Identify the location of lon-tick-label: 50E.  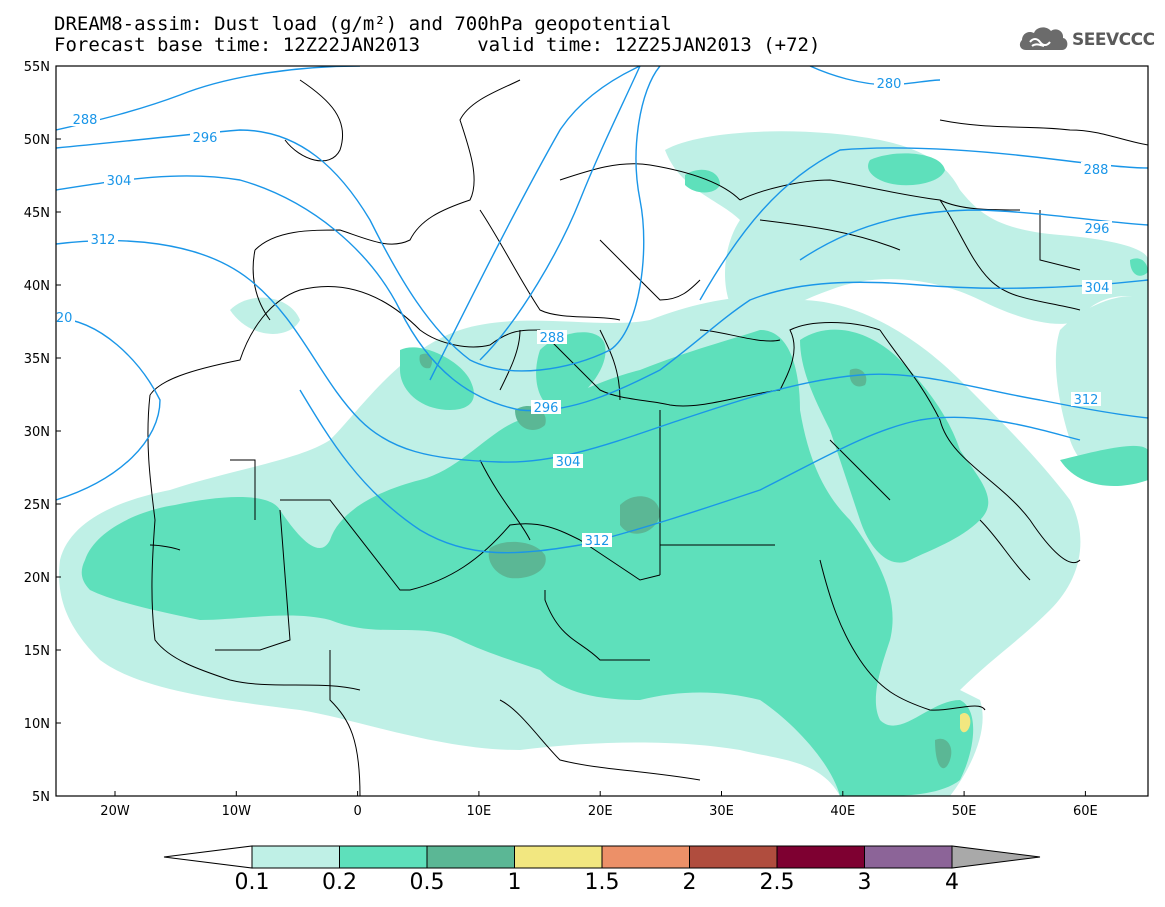
(964, 811).